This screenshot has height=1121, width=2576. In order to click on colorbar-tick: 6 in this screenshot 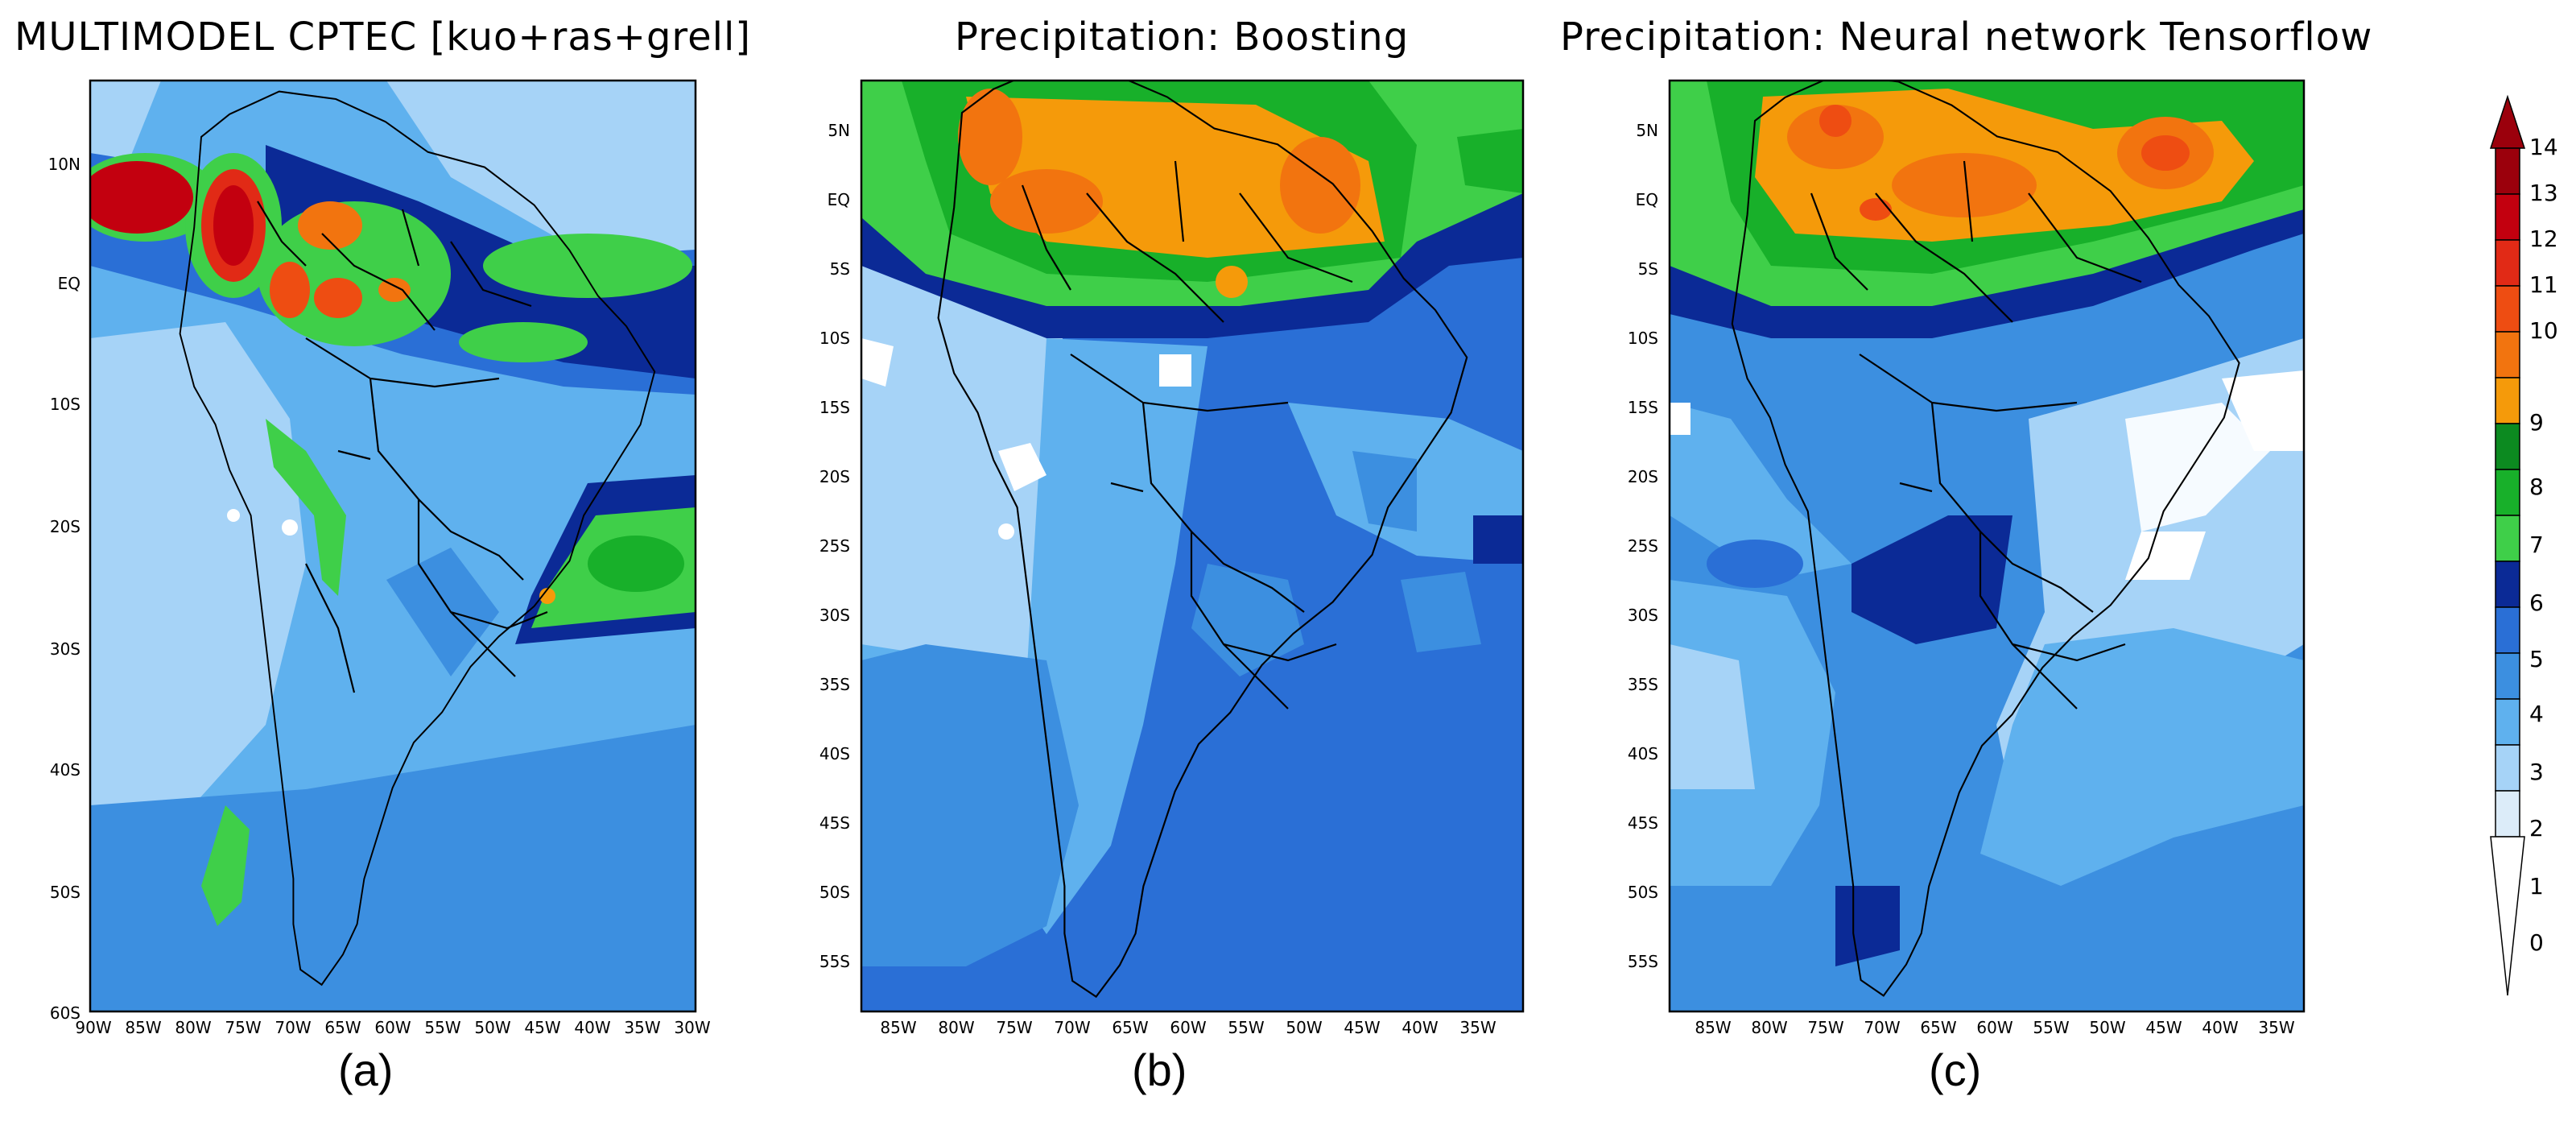, I will do `click(2536, 602)`.